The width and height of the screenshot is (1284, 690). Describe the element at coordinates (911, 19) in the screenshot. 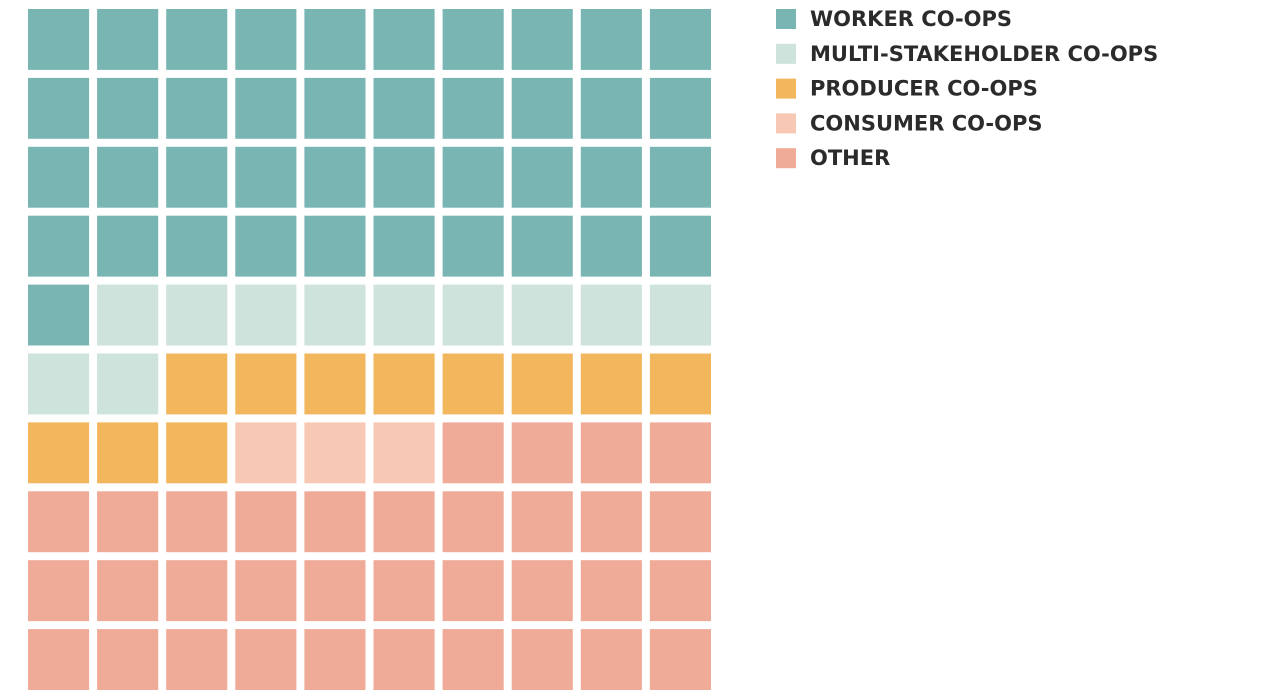

I see `legend-label: WORKER CO-OPS` at that location.